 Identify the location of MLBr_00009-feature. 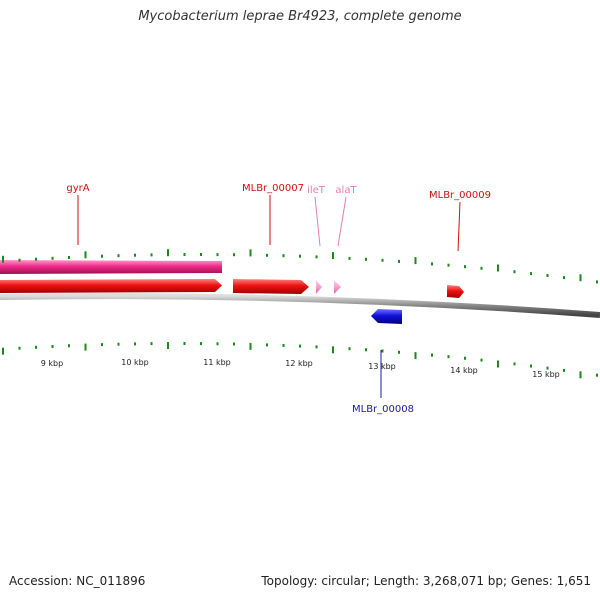
(455, 291).